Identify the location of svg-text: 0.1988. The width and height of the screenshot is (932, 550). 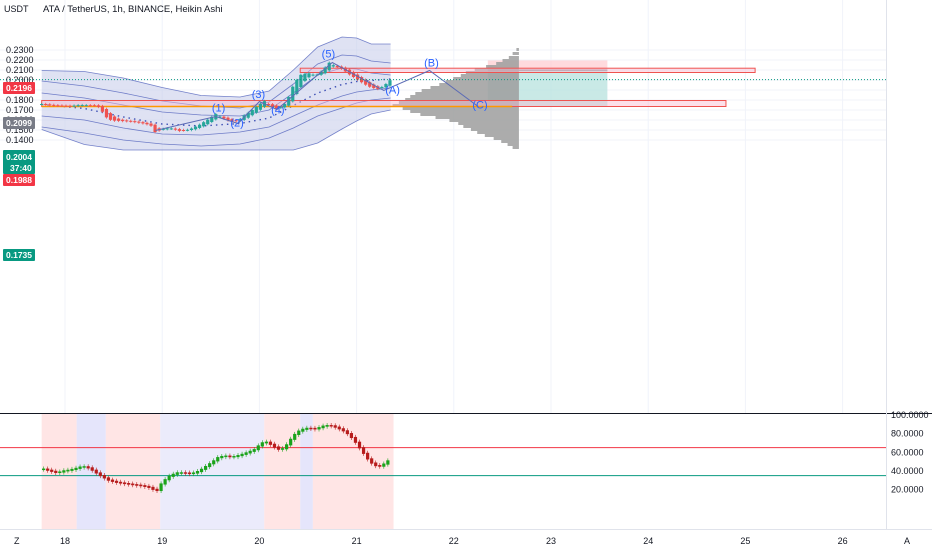
(19, 180).